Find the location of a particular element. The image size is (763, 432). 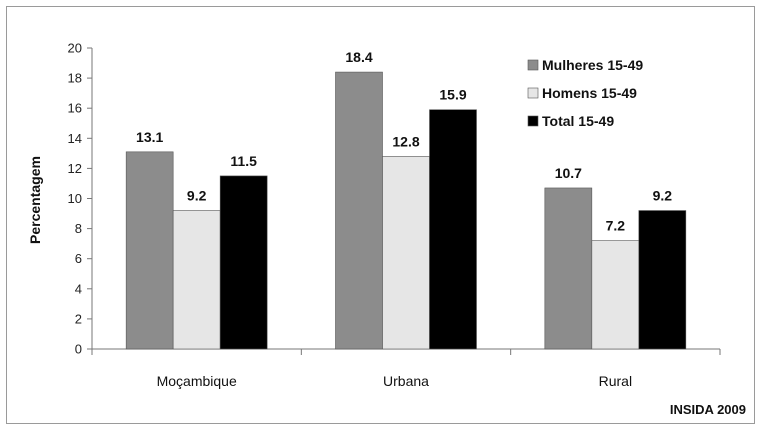

data-label: 7.2 is located at coordinates (616, 226).